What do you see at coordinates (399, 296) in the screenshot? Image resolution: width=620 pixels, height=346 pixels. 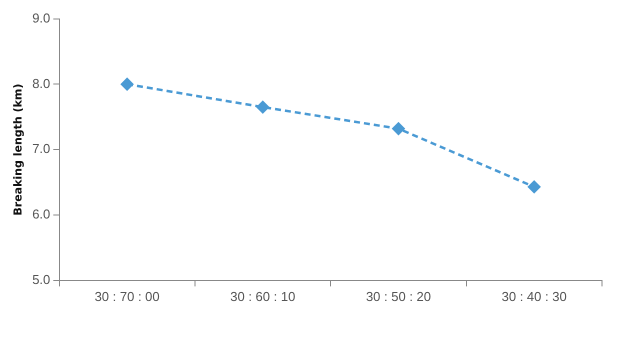 I see `x-tick-label: 30 : 50 : 20` at bounding box center [399, 296].